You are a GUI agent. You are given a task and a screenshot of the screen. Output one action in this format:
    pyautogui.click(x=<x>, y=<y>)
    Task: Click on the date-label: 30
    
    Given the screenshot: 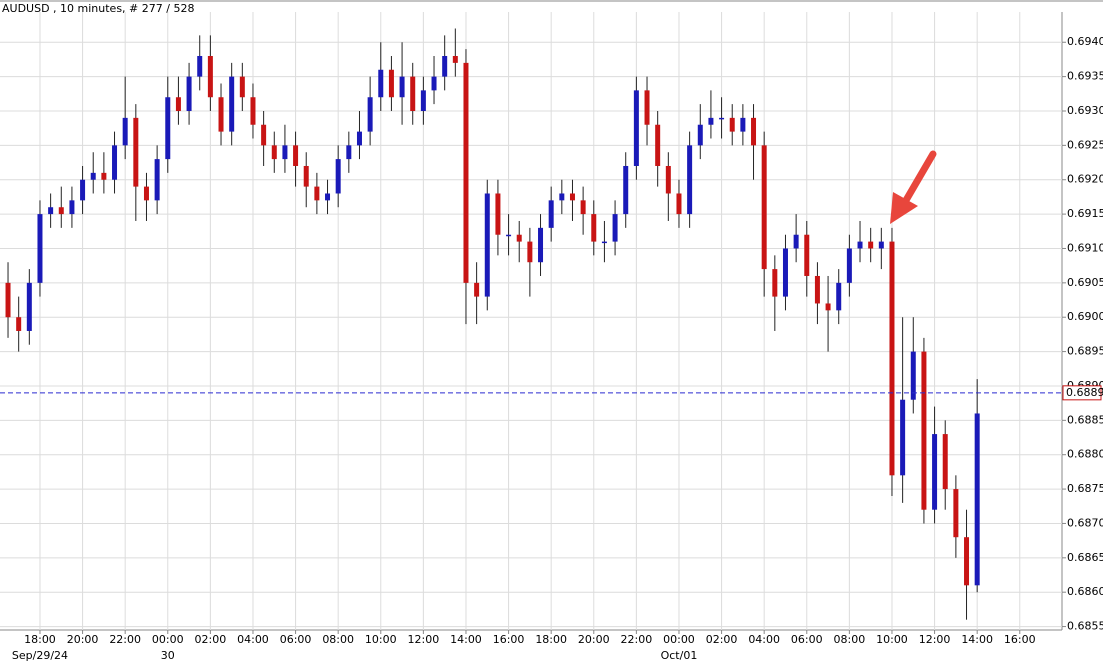 What is the action you would take?
    pyautogui.click(x=168, y=655)
    